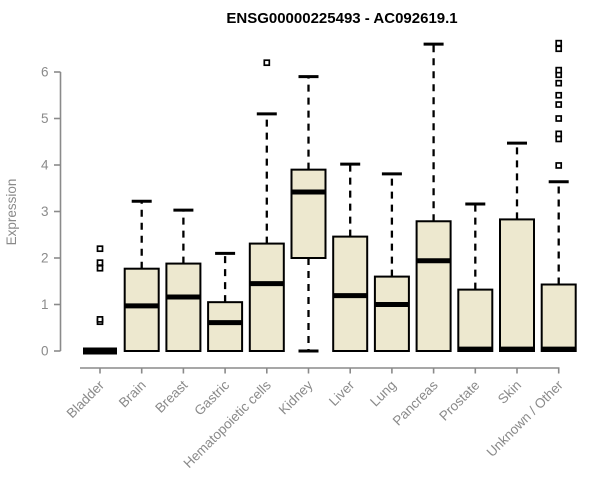 The height and width of the screenshot is (500, 600). Describe the element at coordinates (45, 351) in the screenshot. I see `y-tick-label: 0` at that location.